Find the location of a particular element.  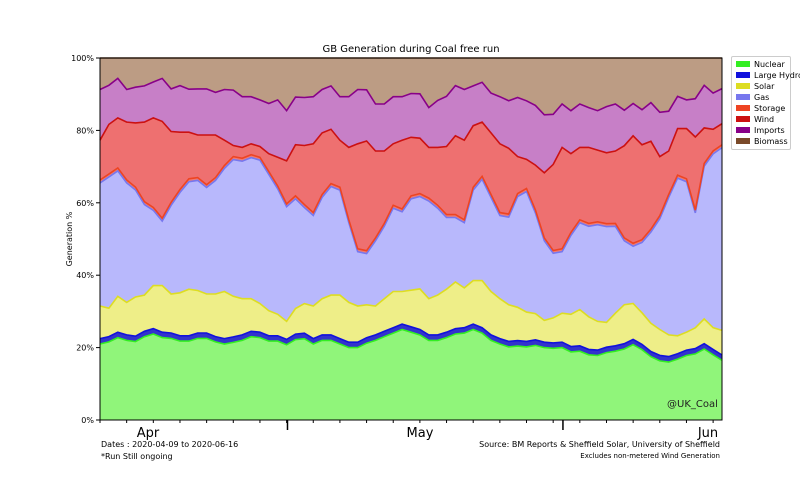

y-tick-label: 100% is located at coordinates (82, 58).